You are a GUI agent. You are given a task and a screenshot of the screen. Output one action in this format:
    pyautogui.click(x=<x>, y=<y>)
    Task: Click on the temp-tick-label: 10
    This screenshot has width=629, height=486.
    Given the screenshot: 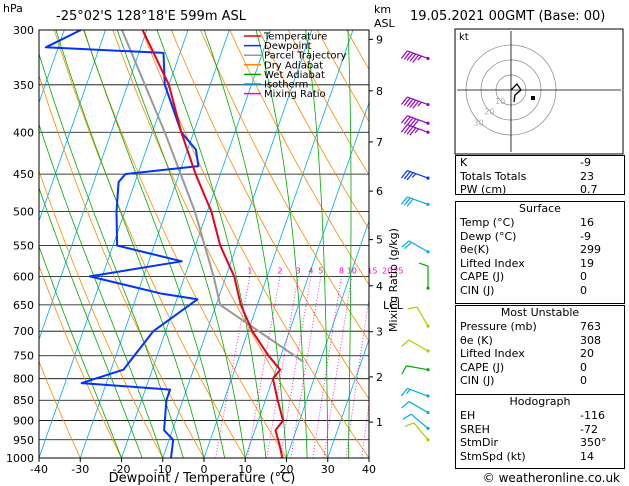 What is the action you would take?
    pyautogui.click(x=245, y=469)
    